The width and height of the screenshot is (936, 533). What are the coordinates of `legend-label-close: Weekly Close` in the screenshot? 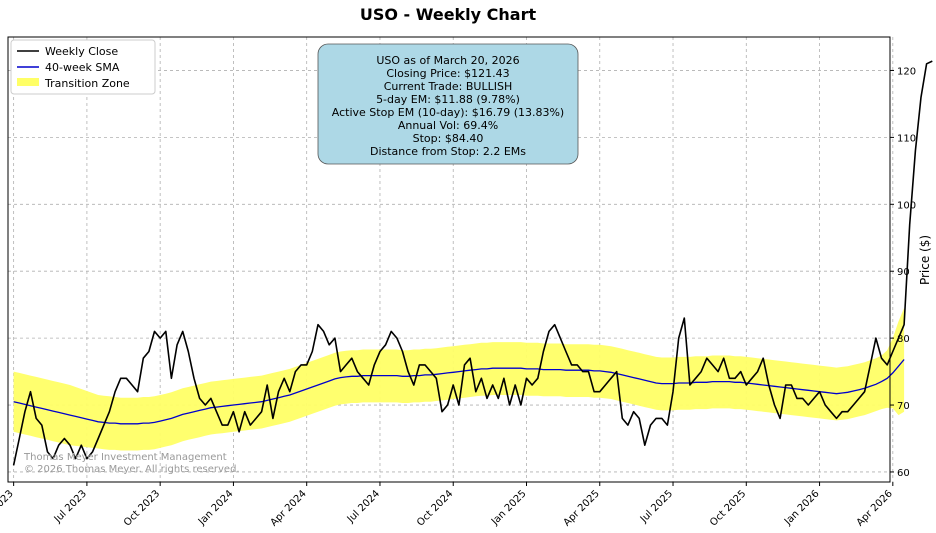 It's located at (81, 51).